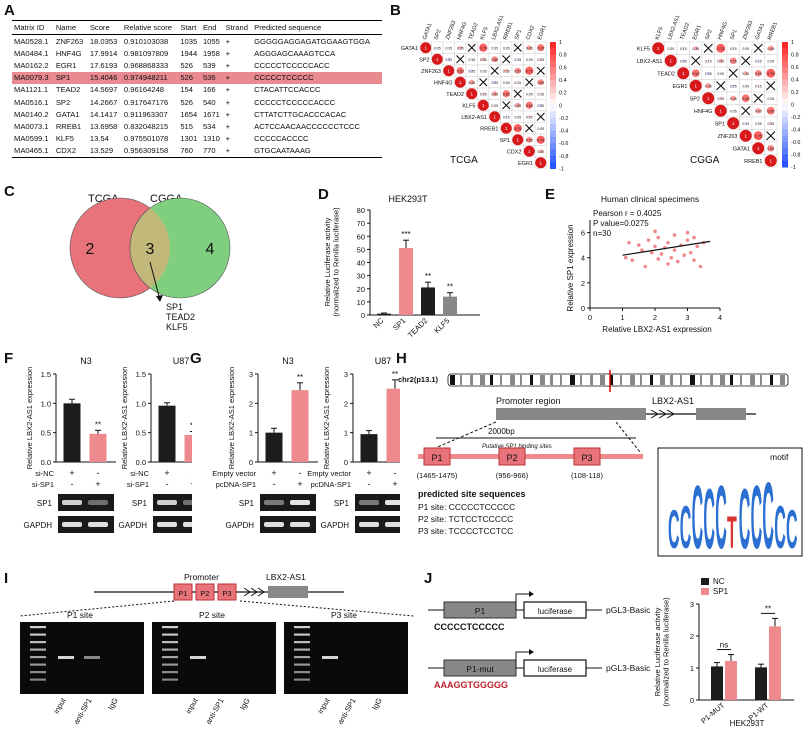  I want to click on table-cell: MA0516.1, so click(31, 102).